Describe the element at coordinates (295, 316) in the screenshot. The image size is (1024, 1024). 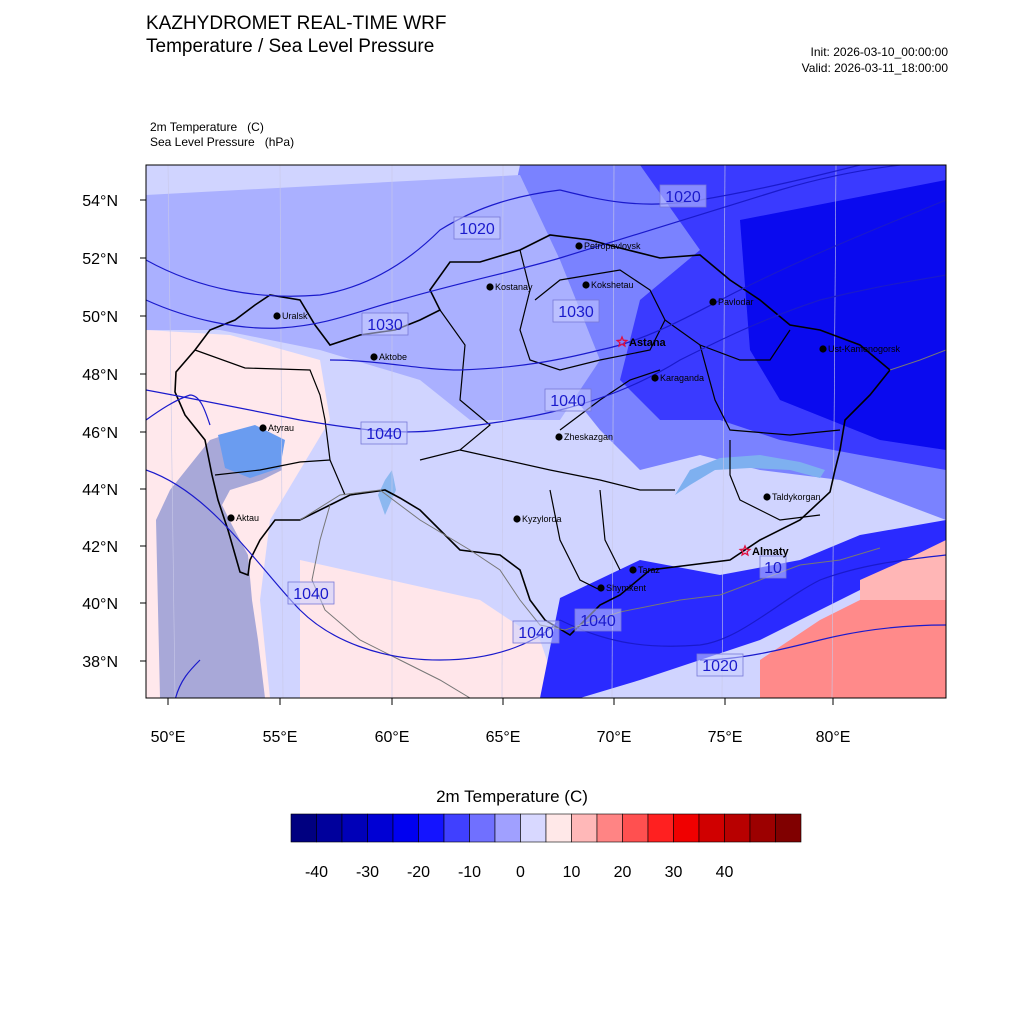
I see `city-label: Uralsk` at that location.